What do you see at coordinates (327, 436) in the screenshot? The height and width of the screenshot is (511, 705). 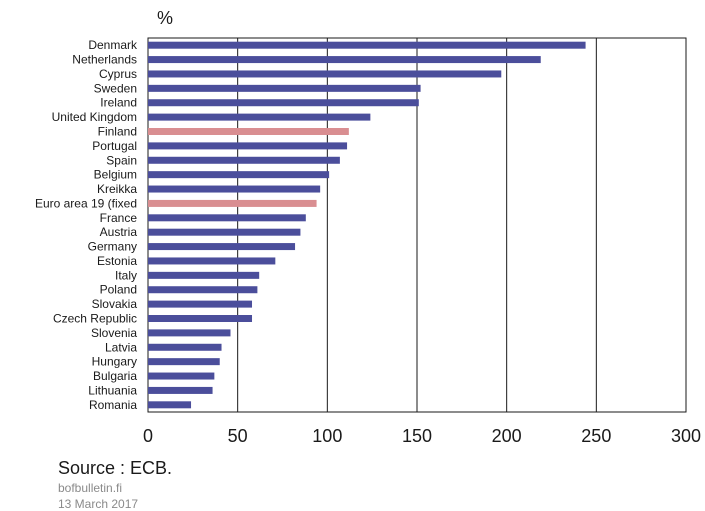 I see `x-tick-label: 100` at bounding box center [327, 436].